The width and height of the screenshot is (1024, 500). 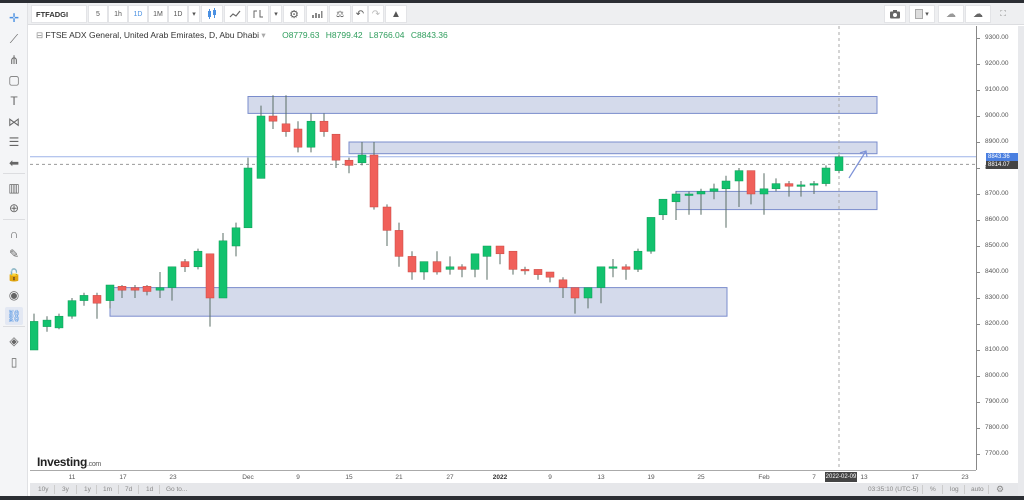 I want to click on alert-button: ▲, so click(x=396, y=14).